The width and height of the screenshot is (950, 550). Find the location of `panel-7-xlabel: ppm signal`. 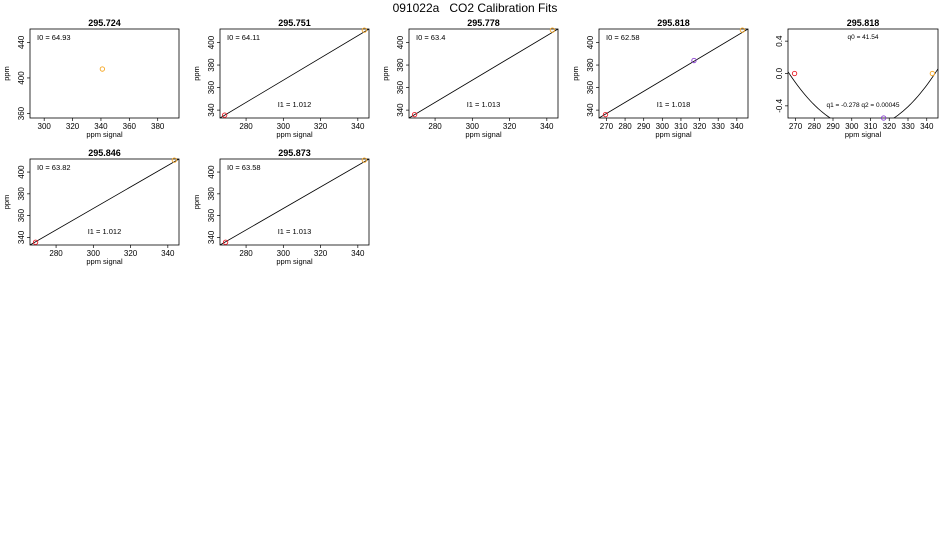

panel-7-xlabel: ppm signal is located at coordinates (294, 261).